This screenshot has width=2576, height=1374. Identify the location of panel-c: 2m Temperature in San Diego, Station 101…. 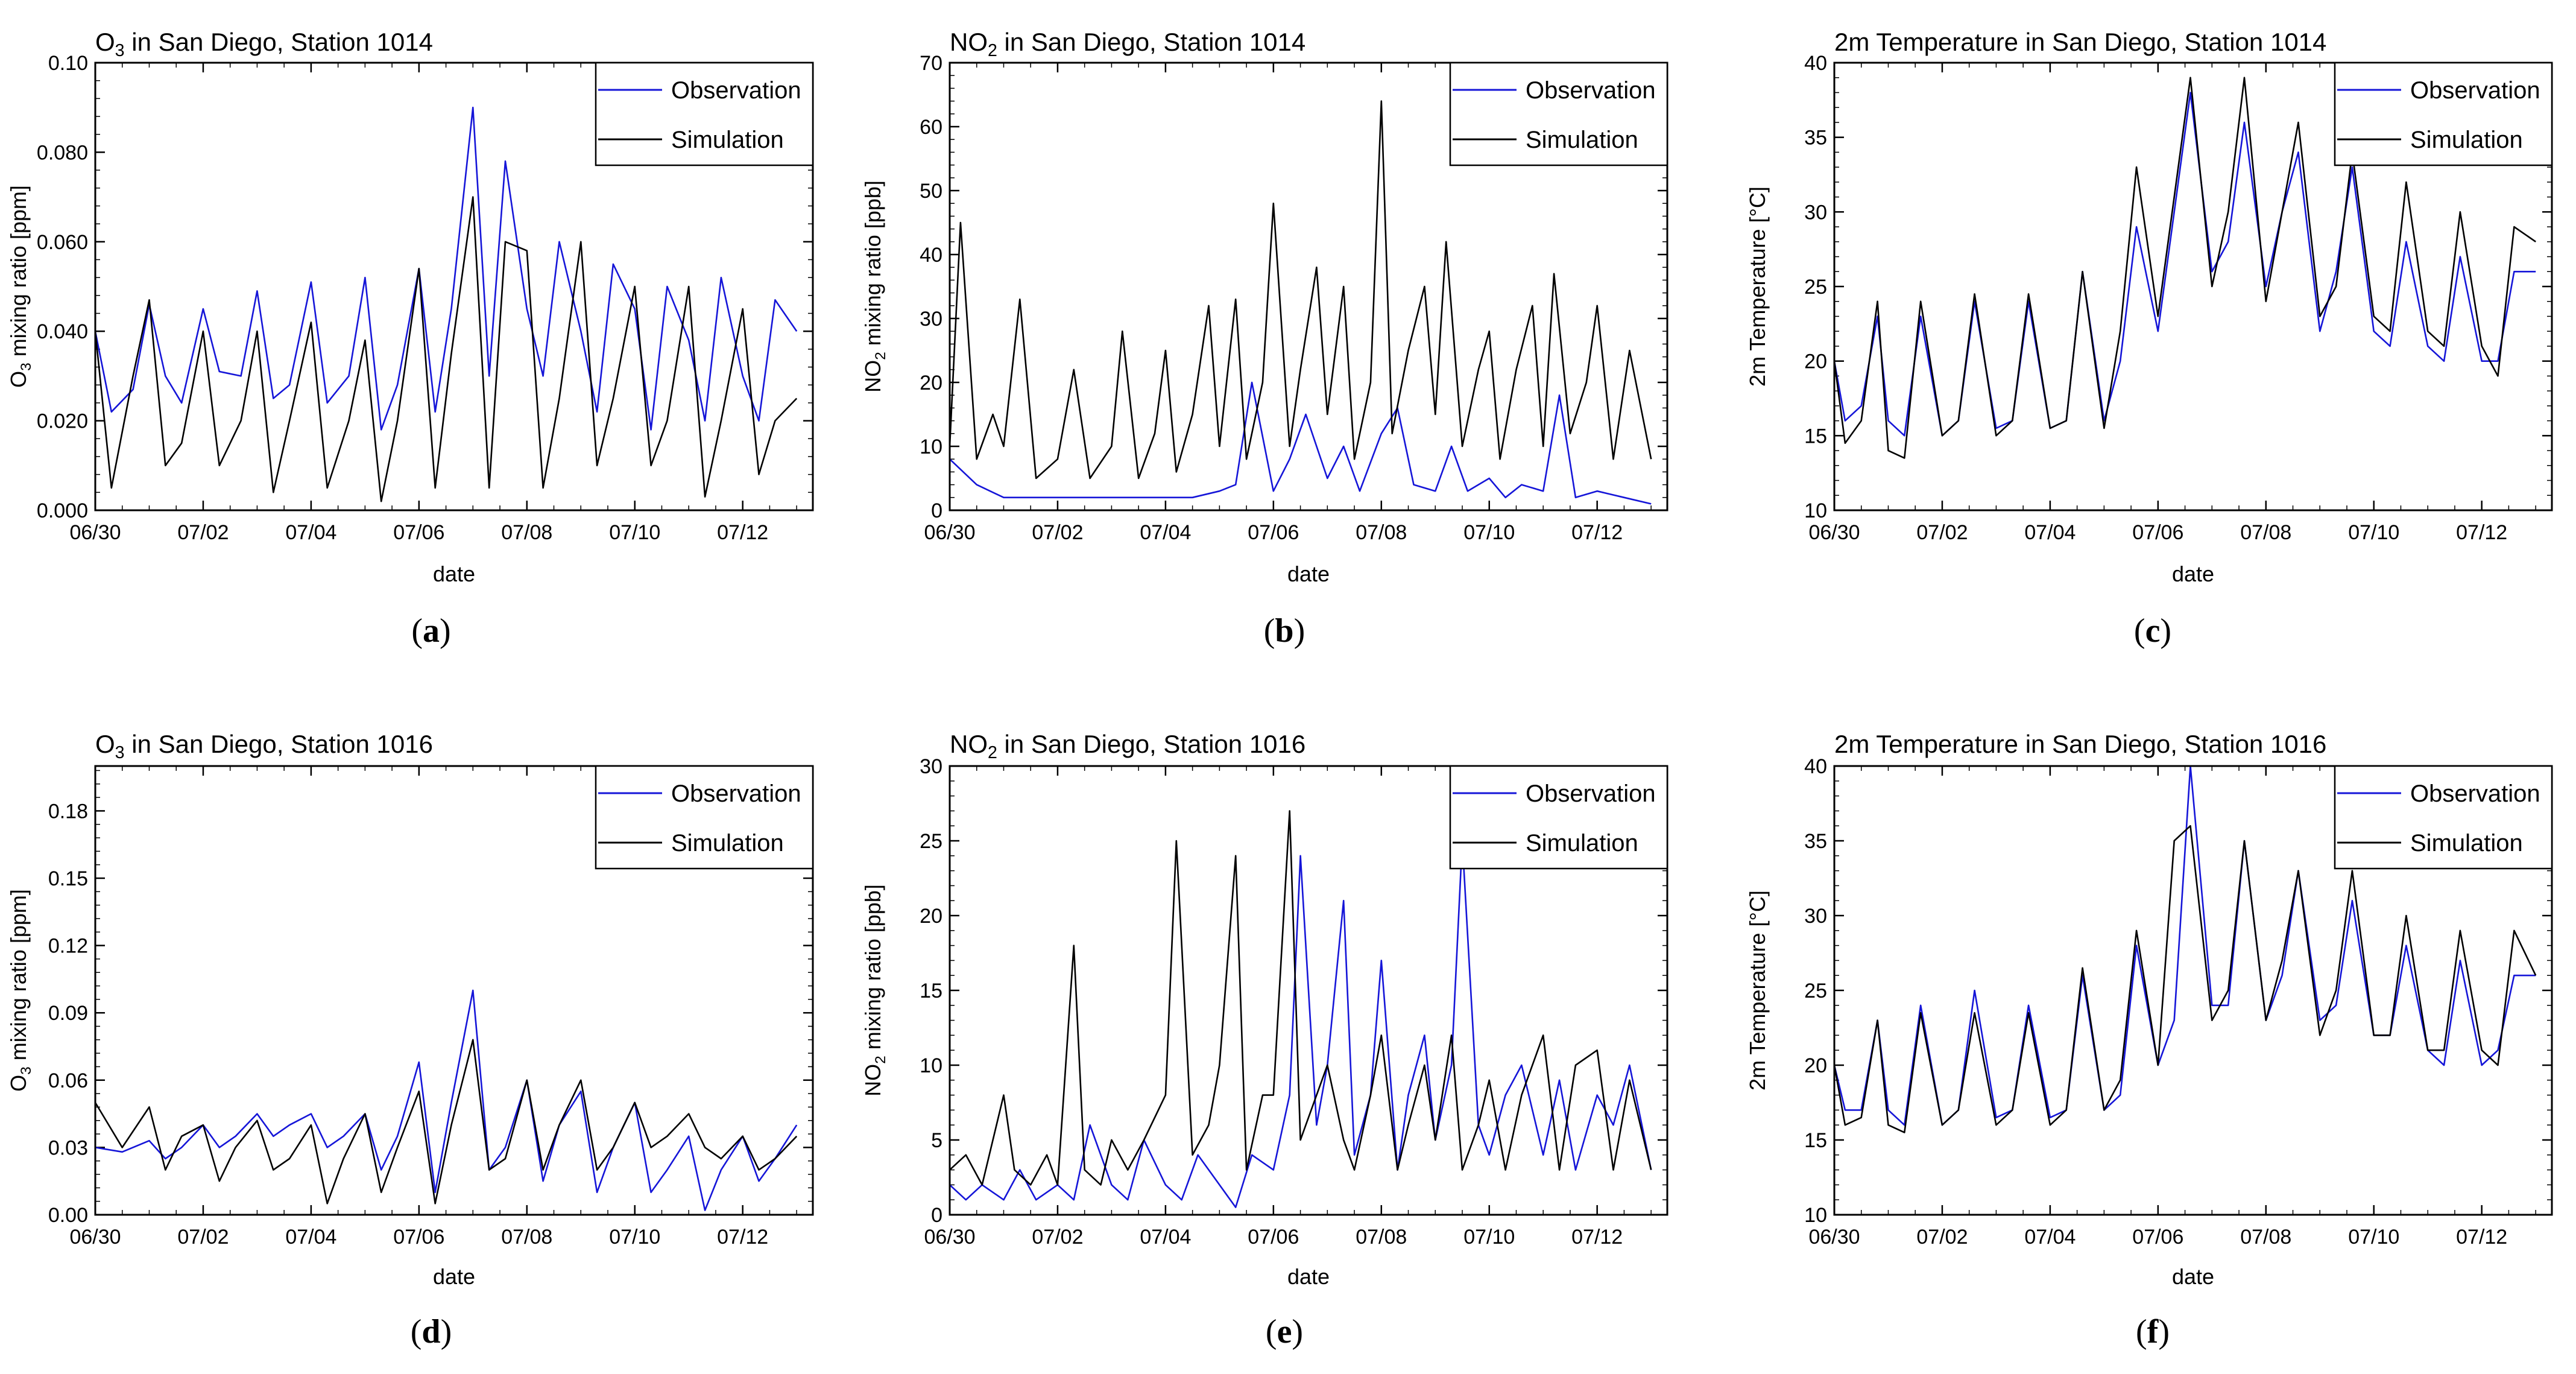
(2149, 339).